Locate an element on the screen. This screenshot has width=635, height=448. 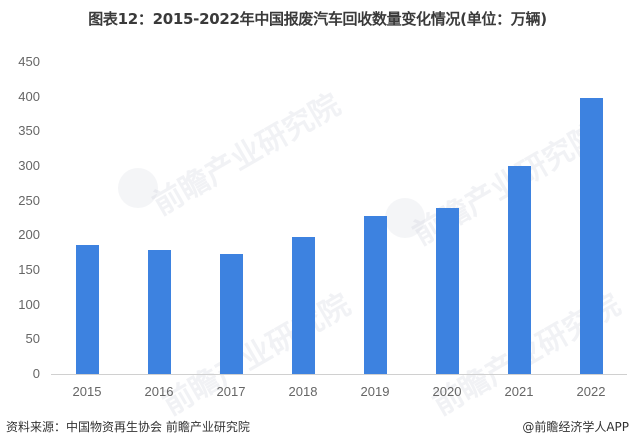
bar-2017 is located at coordinates (231, 314).